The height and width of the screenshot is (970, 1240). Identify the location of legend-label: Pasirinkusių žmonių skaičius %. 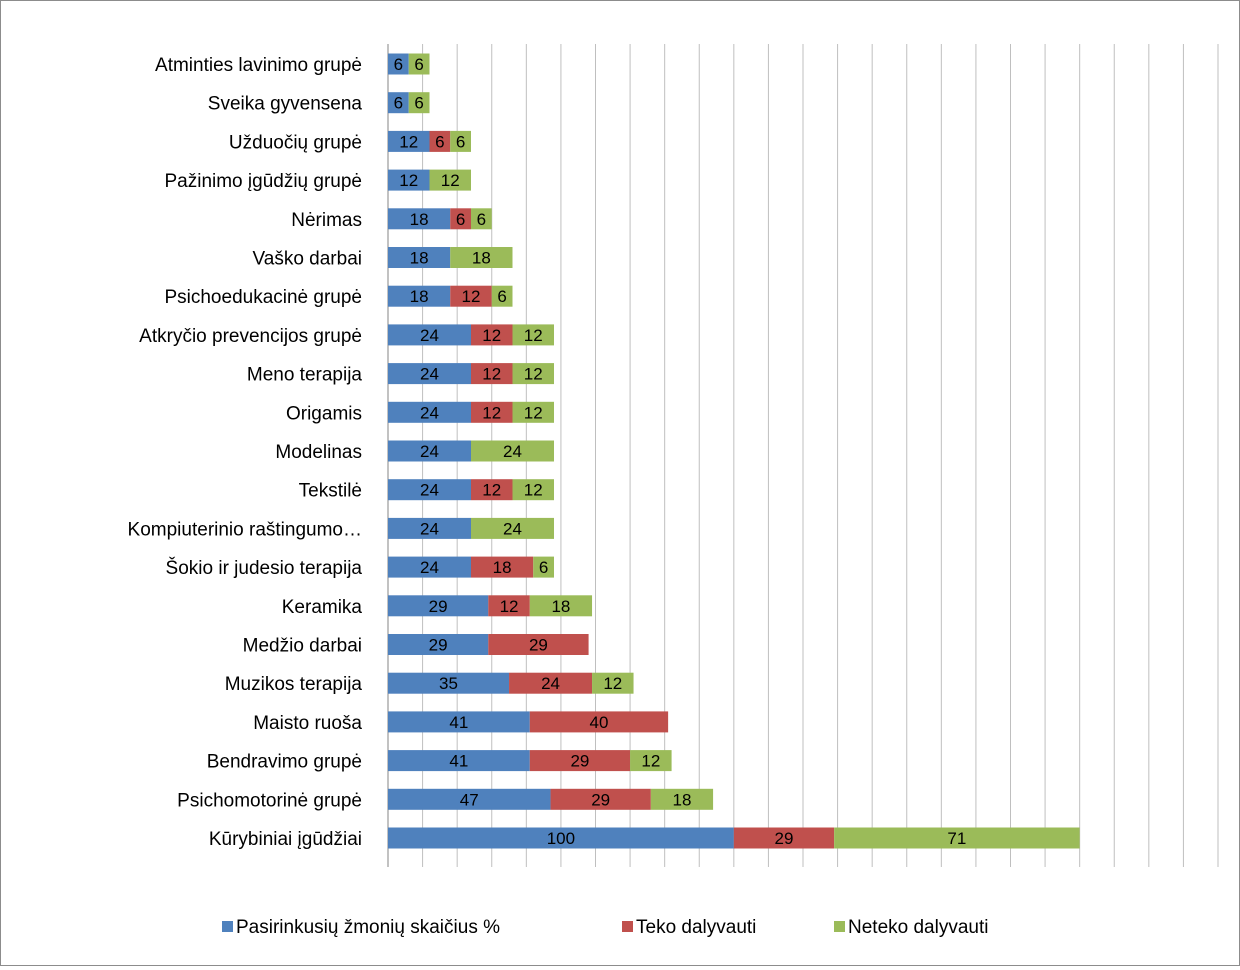
(368, 927).